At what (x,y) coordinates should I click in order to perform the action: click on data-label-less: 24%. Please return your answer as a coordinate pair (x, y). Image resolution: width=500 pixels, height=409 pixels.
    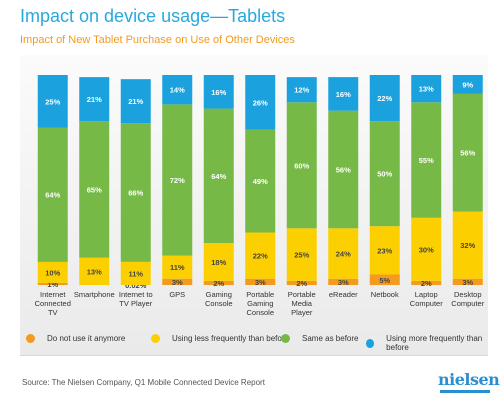
    Looking at the image, I should click on (343, 254).